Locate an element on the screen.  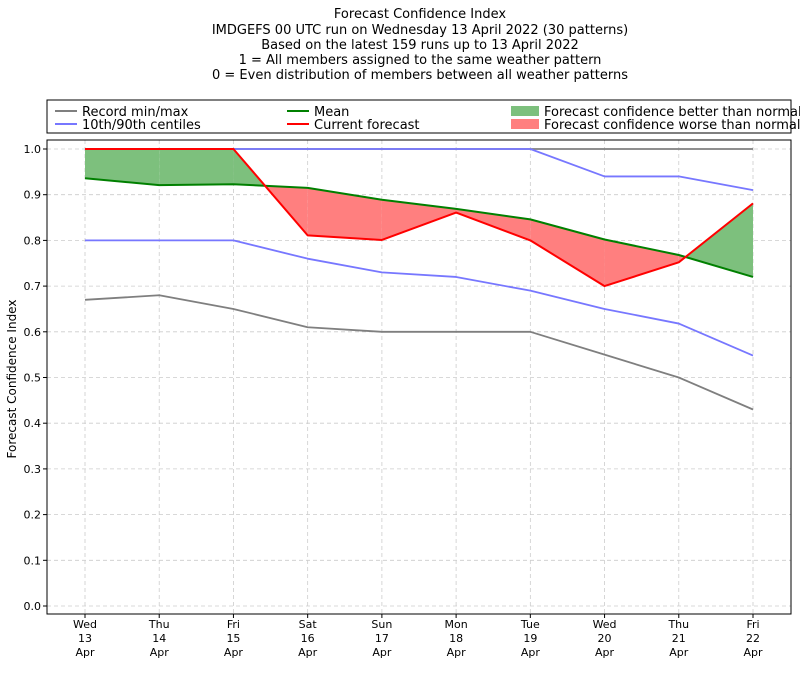
legend-label: Current forecast is located at coordinates (367, 125).